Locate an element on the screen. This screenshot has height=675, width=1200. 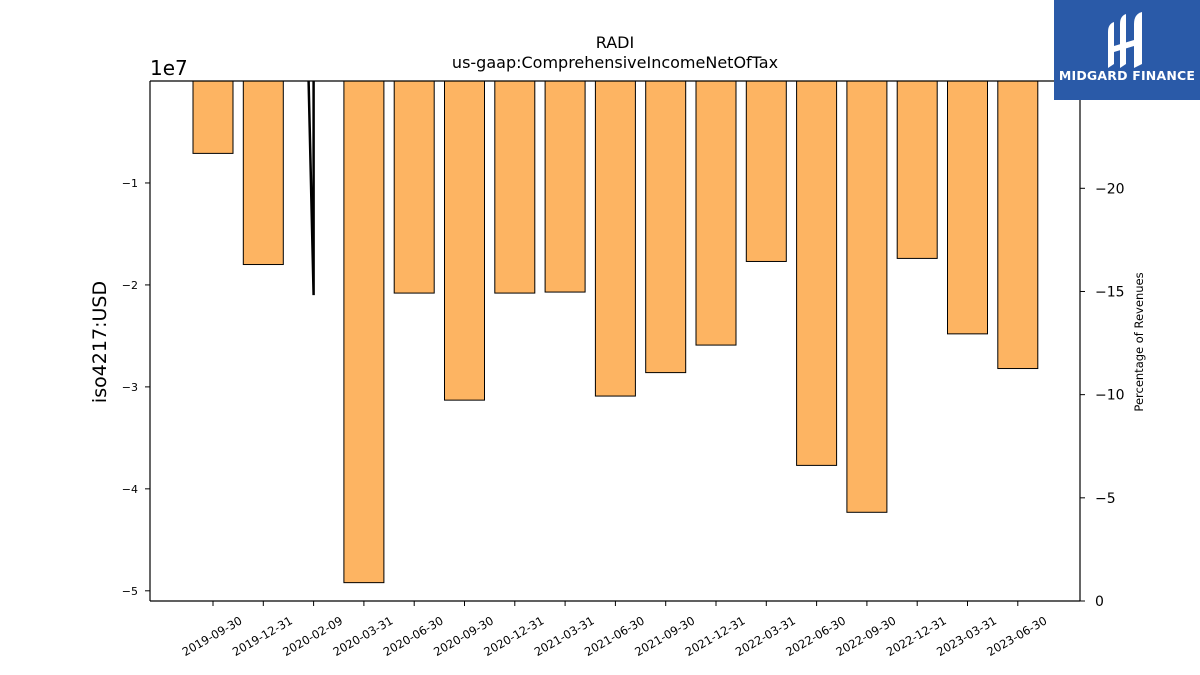
y-tick-label: −3 is located at coordinates (130, 387).